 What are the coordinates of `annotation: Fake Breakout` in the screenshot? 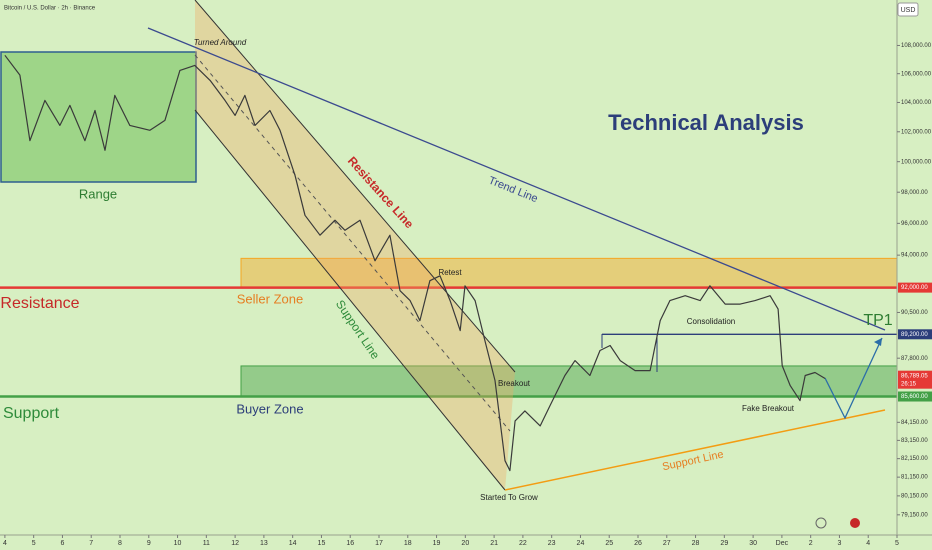 It's located at (768, 408).